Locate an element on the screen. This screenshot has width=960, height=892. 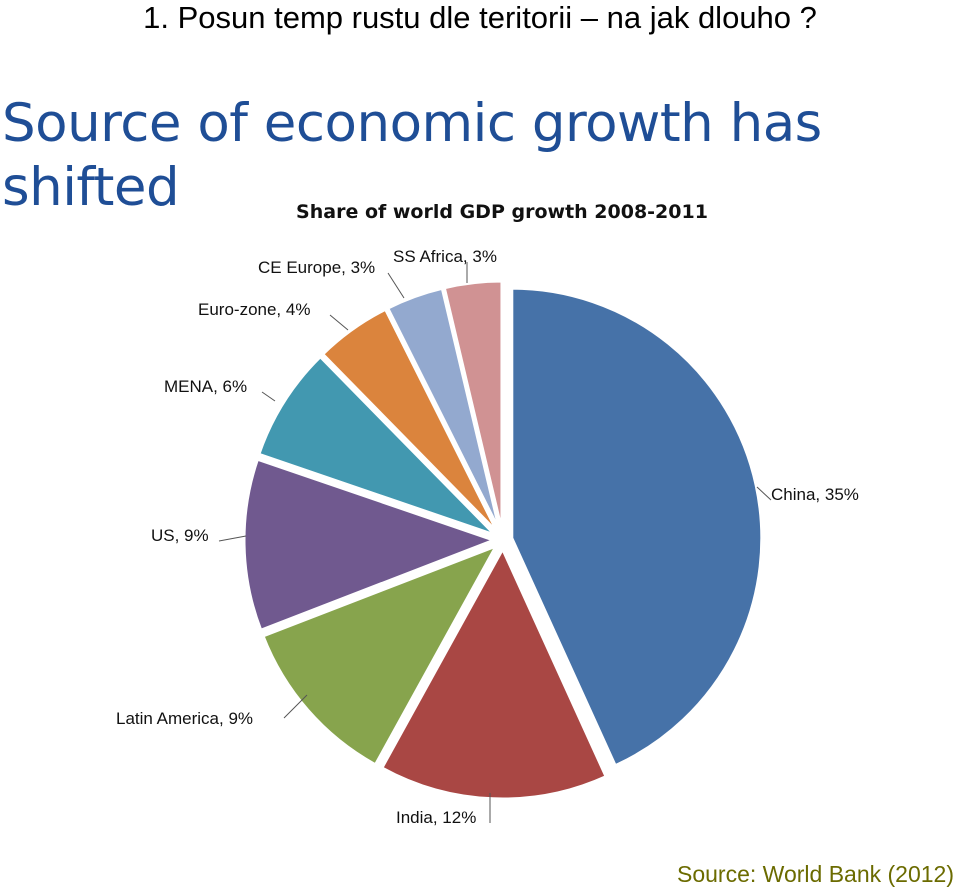
slice-label: SS Africa, 3% is located at coordinates (445, 256).